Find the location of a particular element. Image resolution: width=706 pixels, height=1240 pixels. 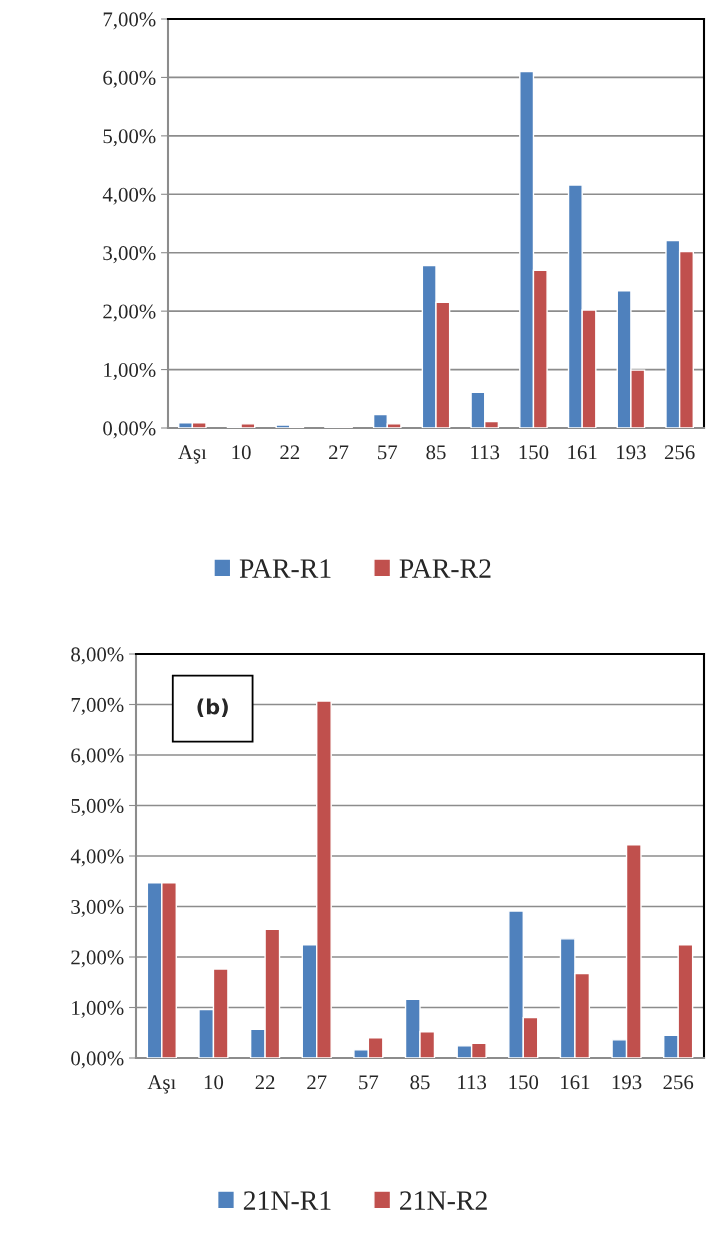

legend-label: 21N-R1 is located at coordinates (287, 1200).